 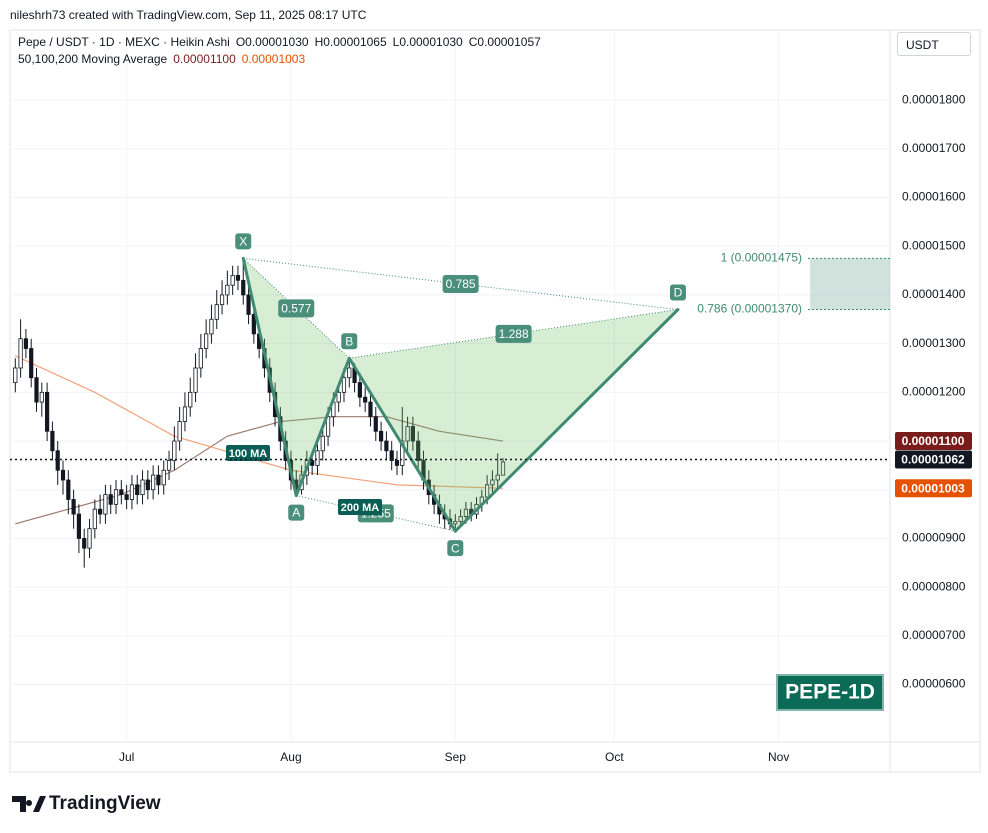 What do you see at coordinates (126, 757) in the screenshot?
I see `x-tick-label: Jul` at bounding box center [126, 757].